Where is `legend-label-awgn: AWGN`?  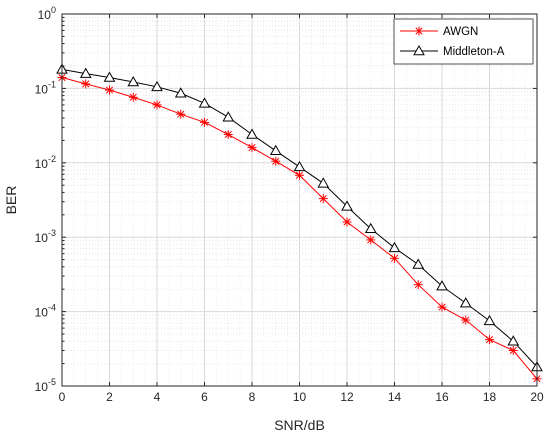 legend-label-awgn: AWGN is located at coordinates (460, 32).